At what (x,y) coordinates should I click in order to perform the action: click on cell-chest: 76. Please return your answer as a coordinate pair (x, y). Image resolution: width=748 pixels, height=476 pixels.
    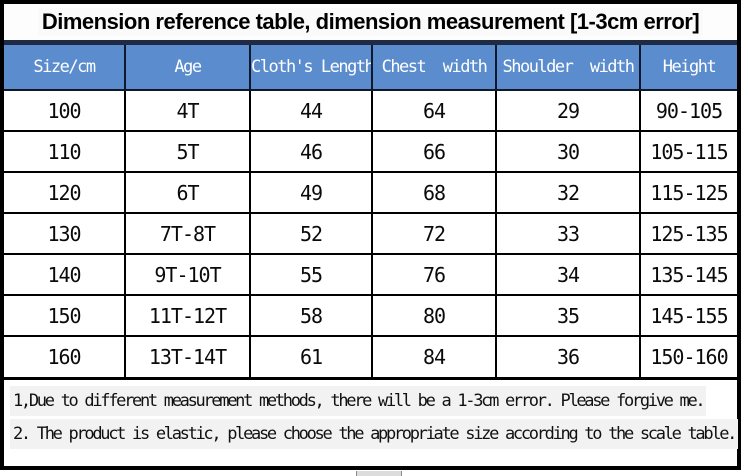
    Looking at the image, I should click on (434, 274).